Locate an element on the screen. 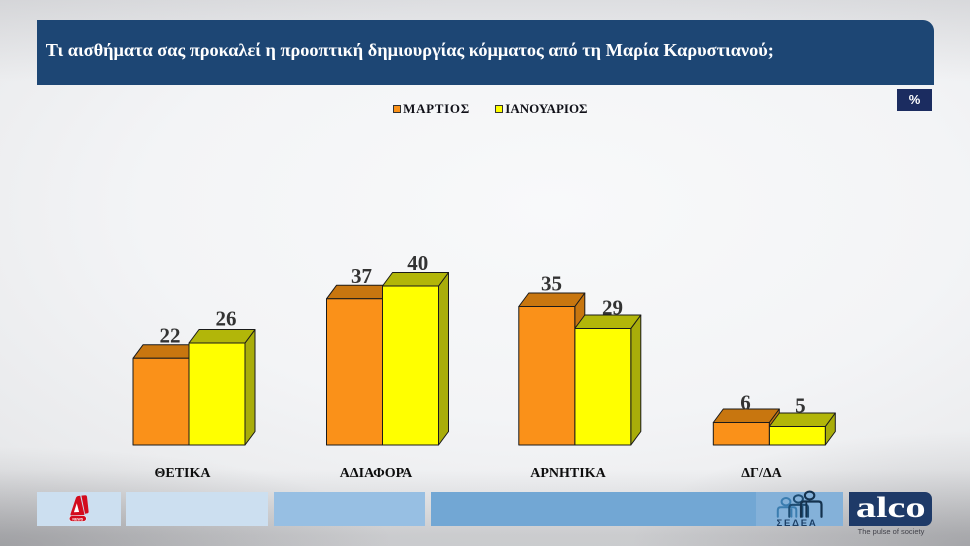  svg-text: 35 is located at coordinates (551, 284).